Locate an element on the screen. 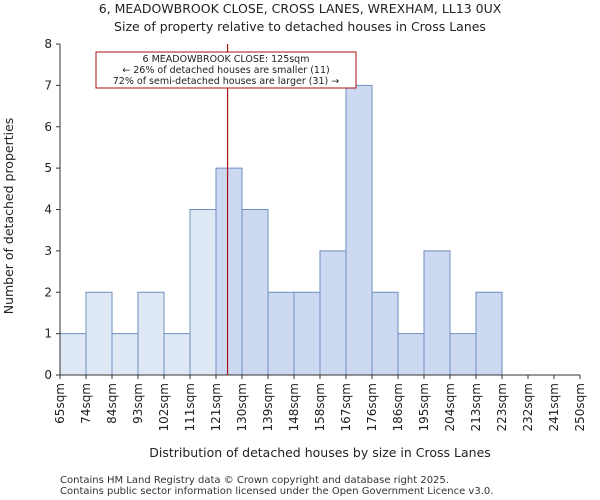 This screenshot has height=500, width=600. x-tick-label: 65sqm is located at coordinates (60, 403).